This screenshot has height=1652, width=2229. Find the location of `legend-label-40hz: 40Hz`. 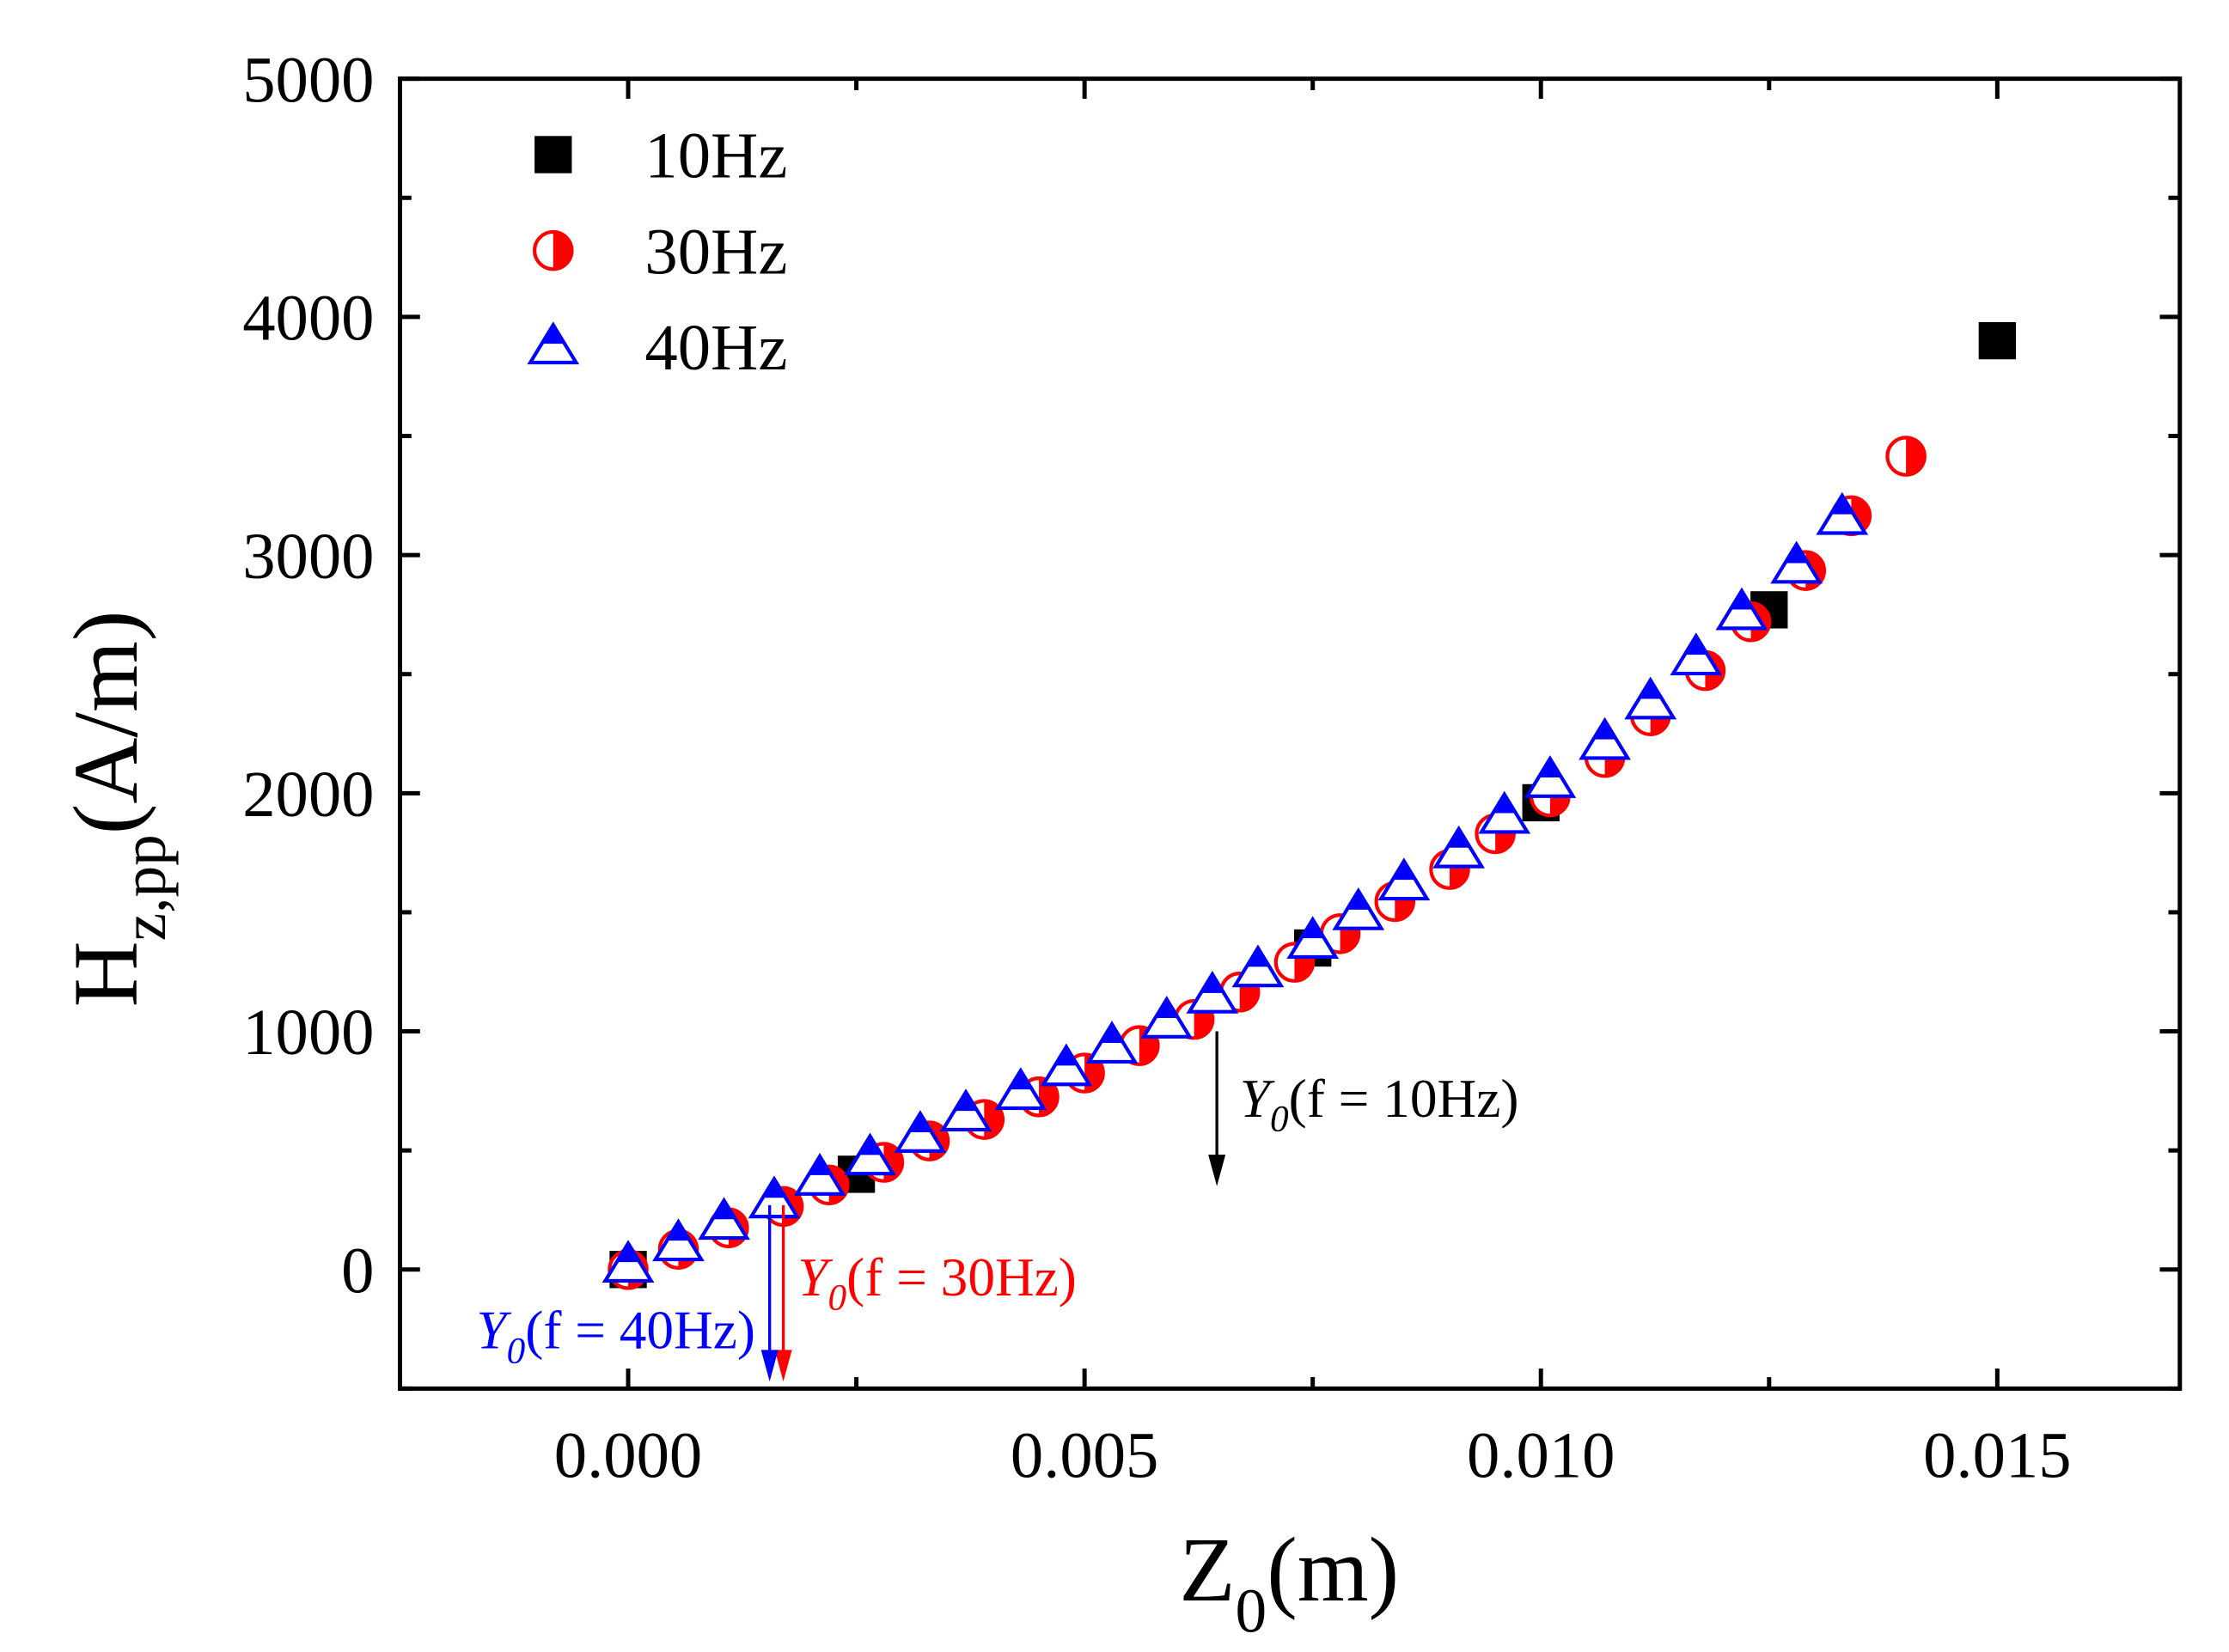

legend-label-40hz: 40Hz is located at coordinates (715, 348).